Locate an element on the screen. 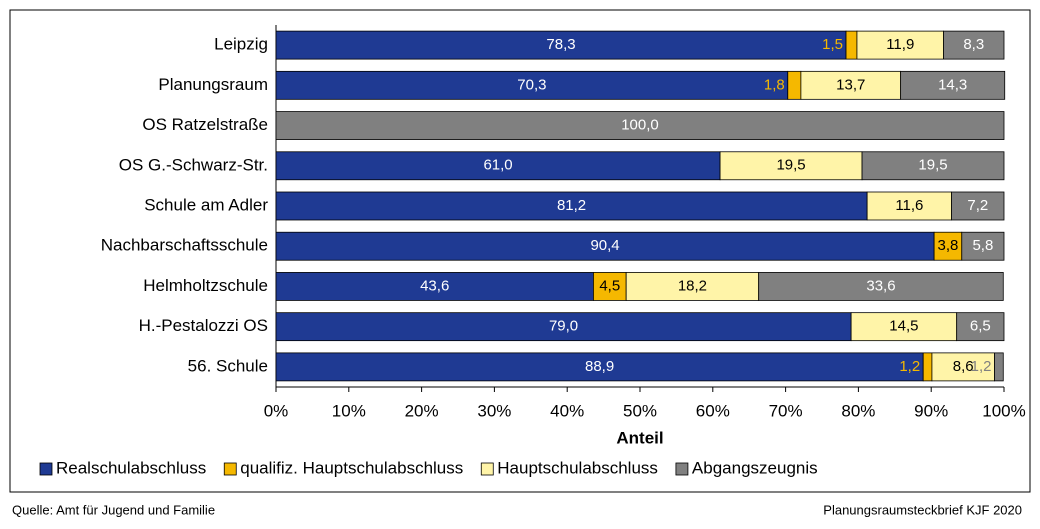 The image size is (1040, 529). data-label: 11,6 is located at coordinates (909, 205).